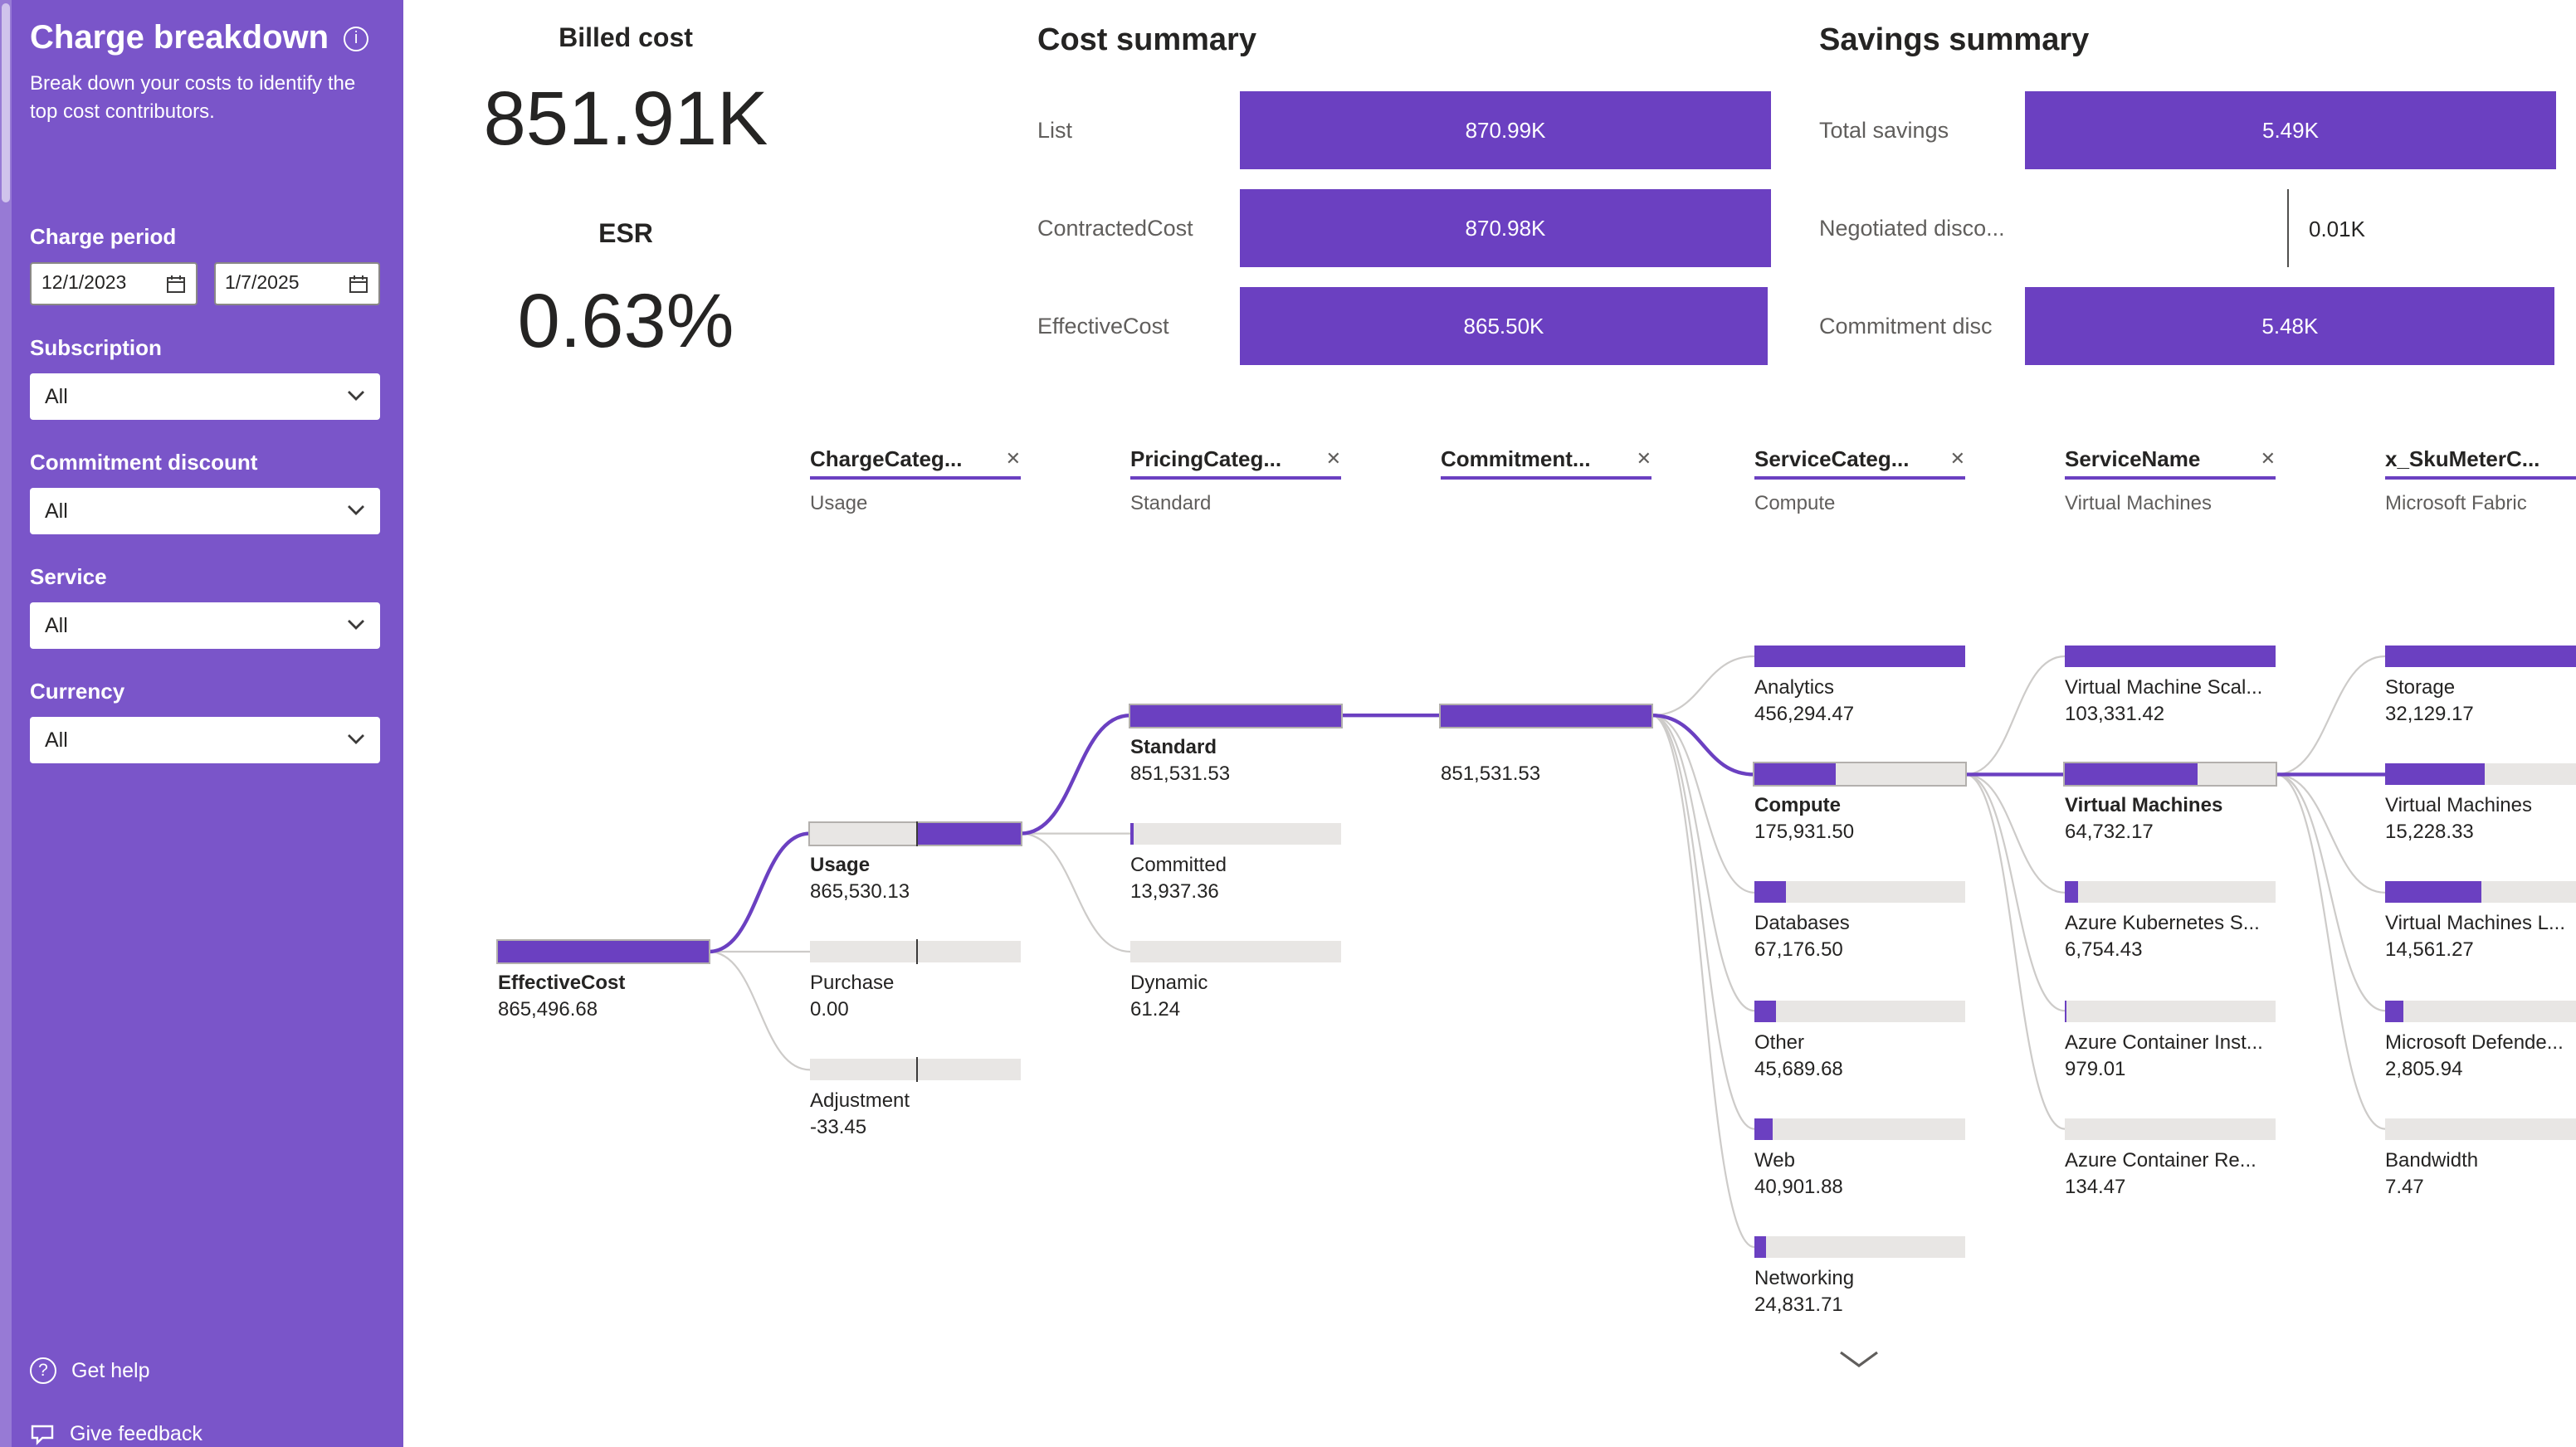  What do you see at coordinates (604, 981) in the screenshot?
I see `tree-node: EffectiveCost 865,496.68` at bounding box center [604, 981].